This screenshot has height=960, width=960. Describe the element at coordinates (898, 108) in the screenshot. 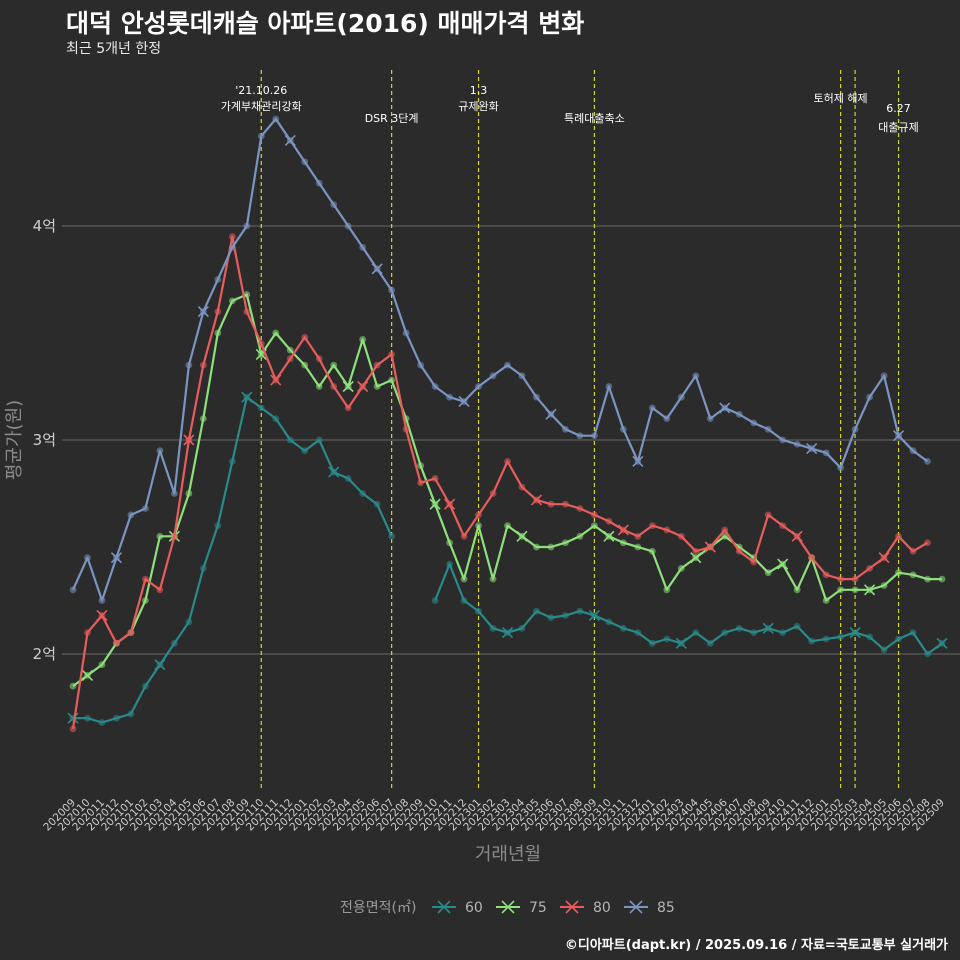

I see `event-annotation: 6.27` at that location.